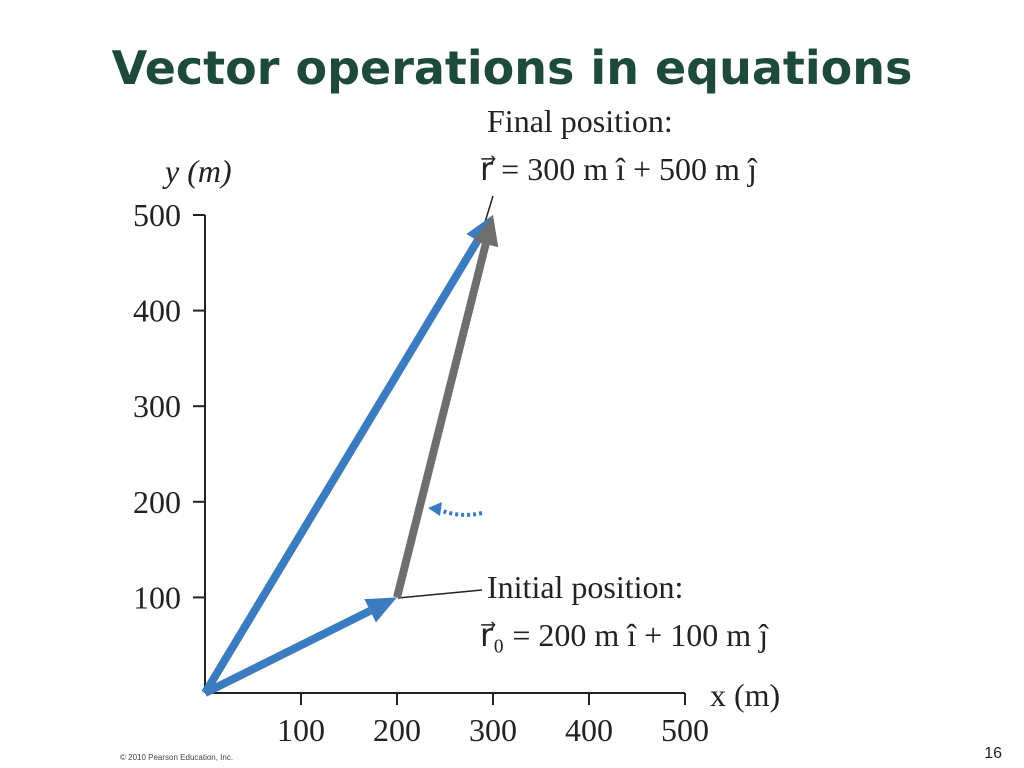 The height and width of the screenshot is (768, 1024). I want to click on rotation-arrow, so click(461, 512).